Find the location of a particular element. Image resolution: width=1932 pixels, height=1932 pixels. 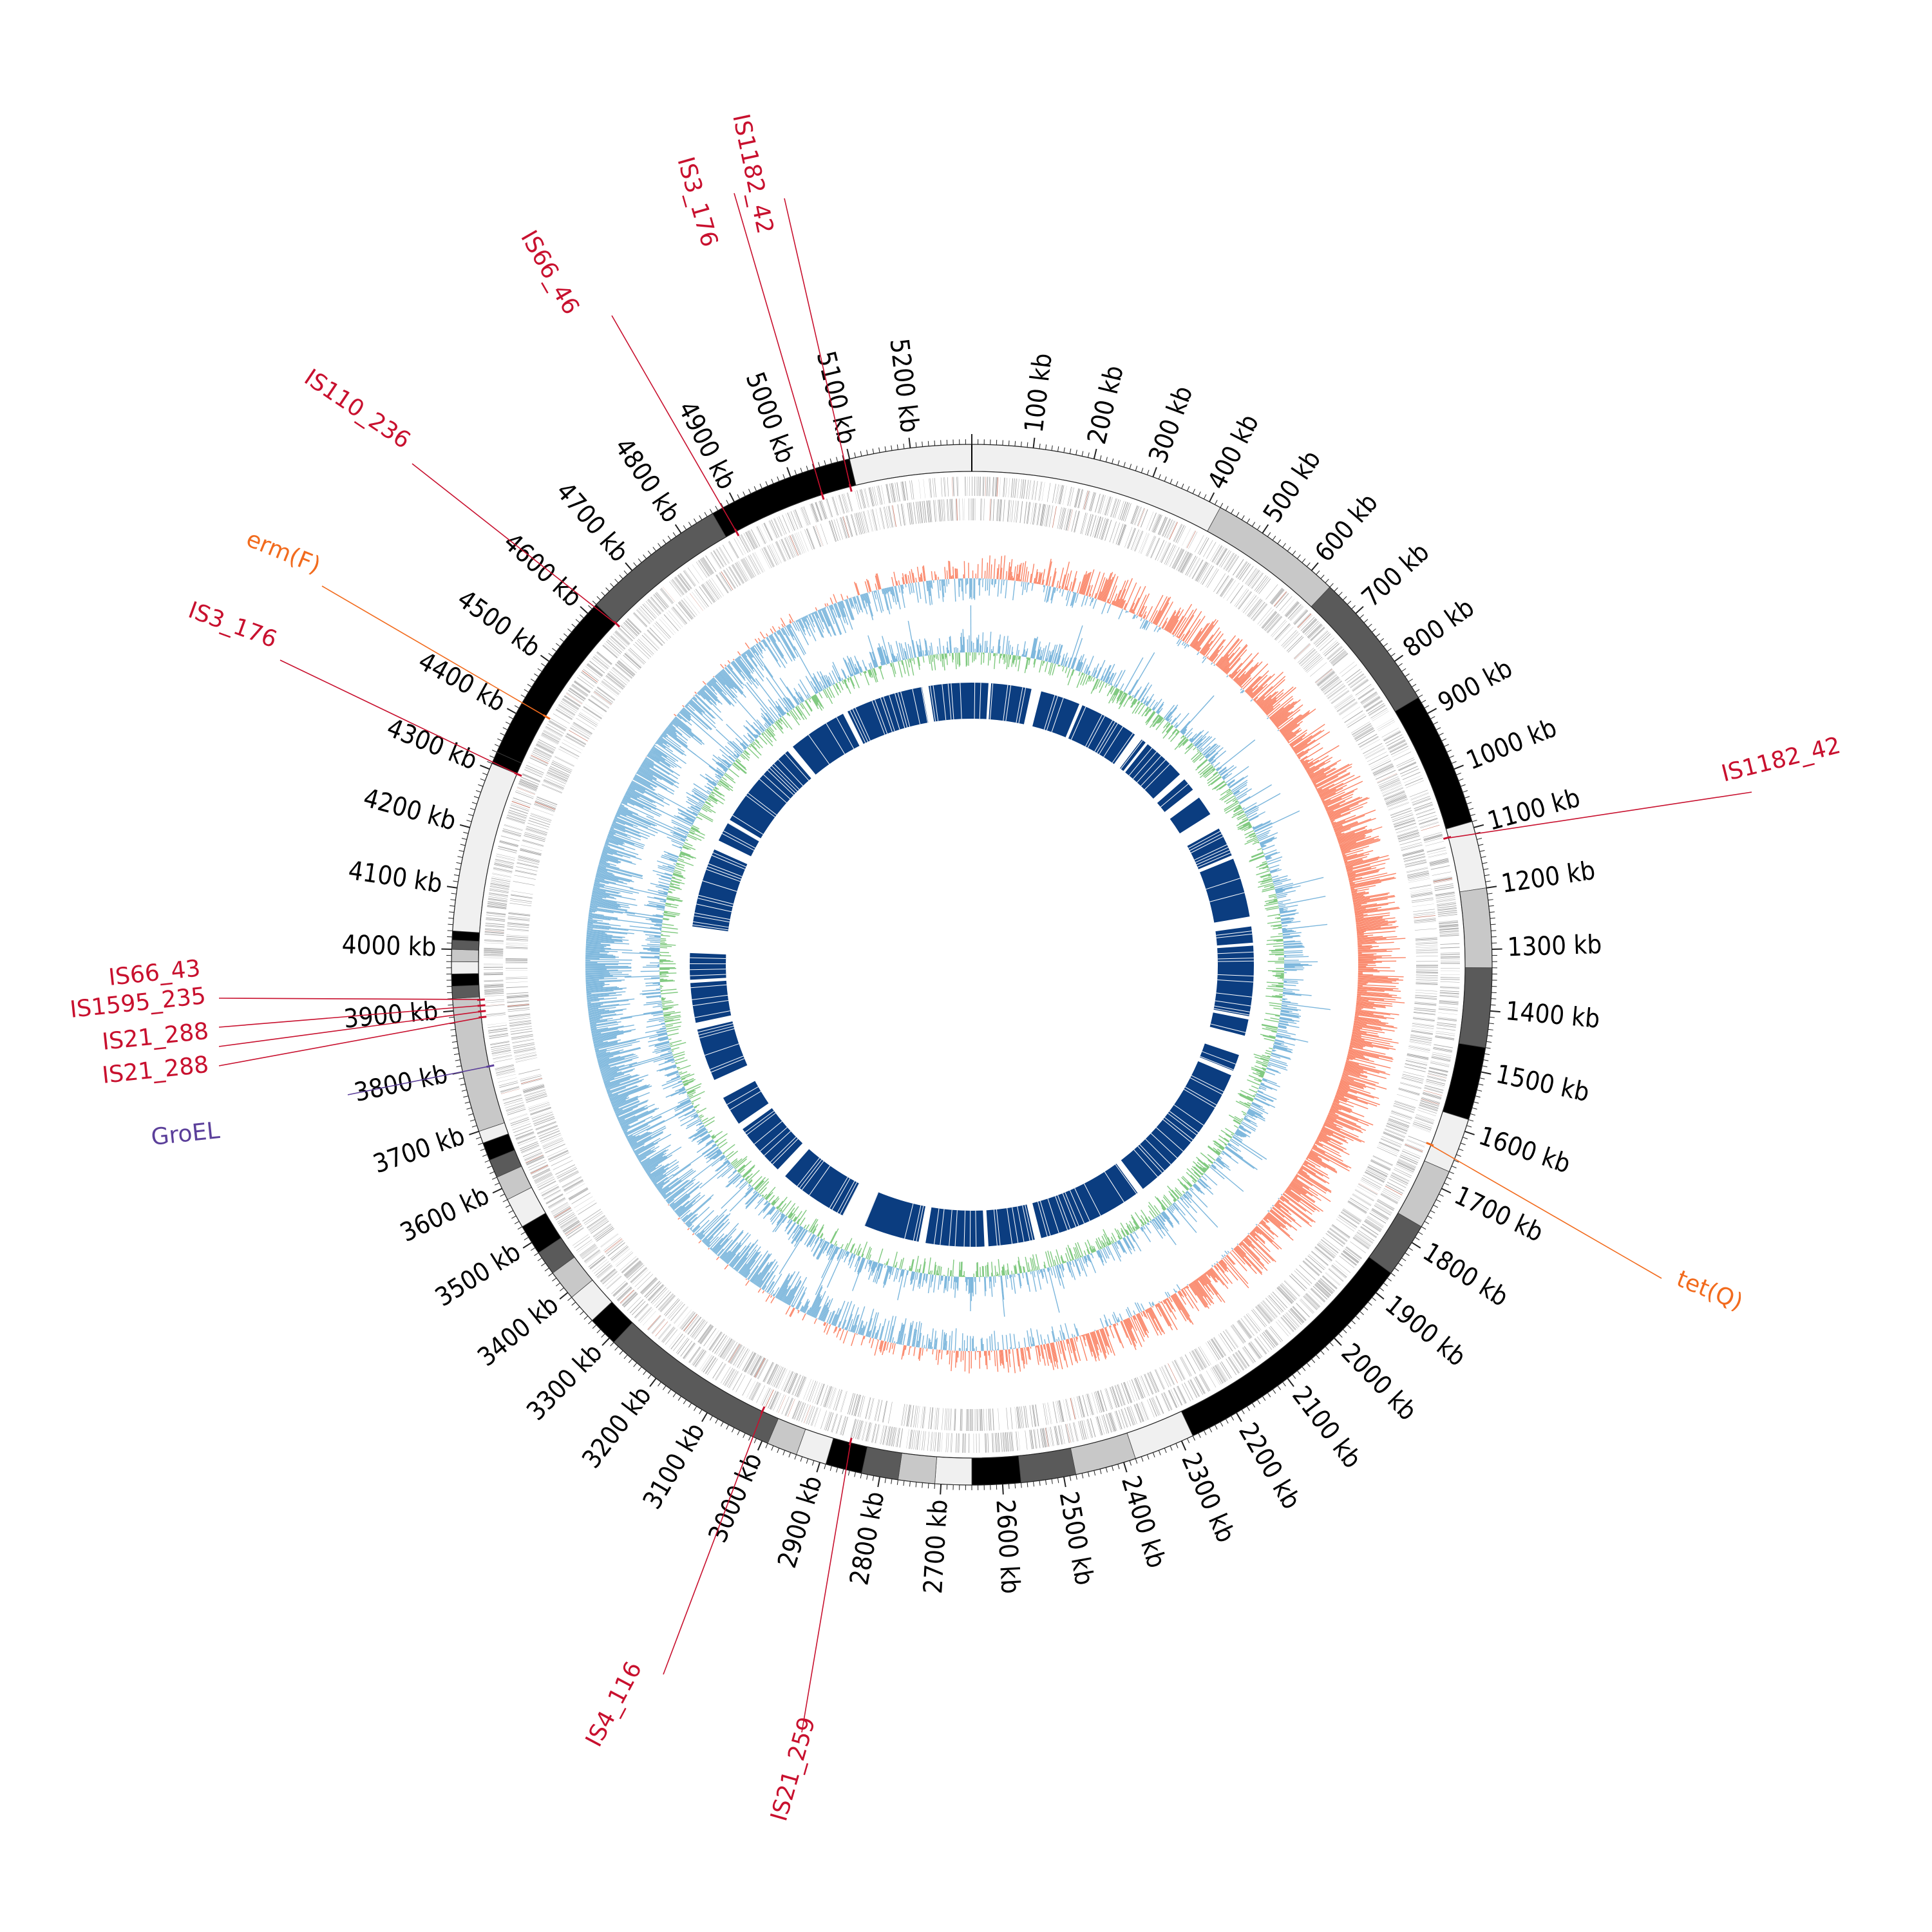

contig-segment is located at coordinates (465, 980).